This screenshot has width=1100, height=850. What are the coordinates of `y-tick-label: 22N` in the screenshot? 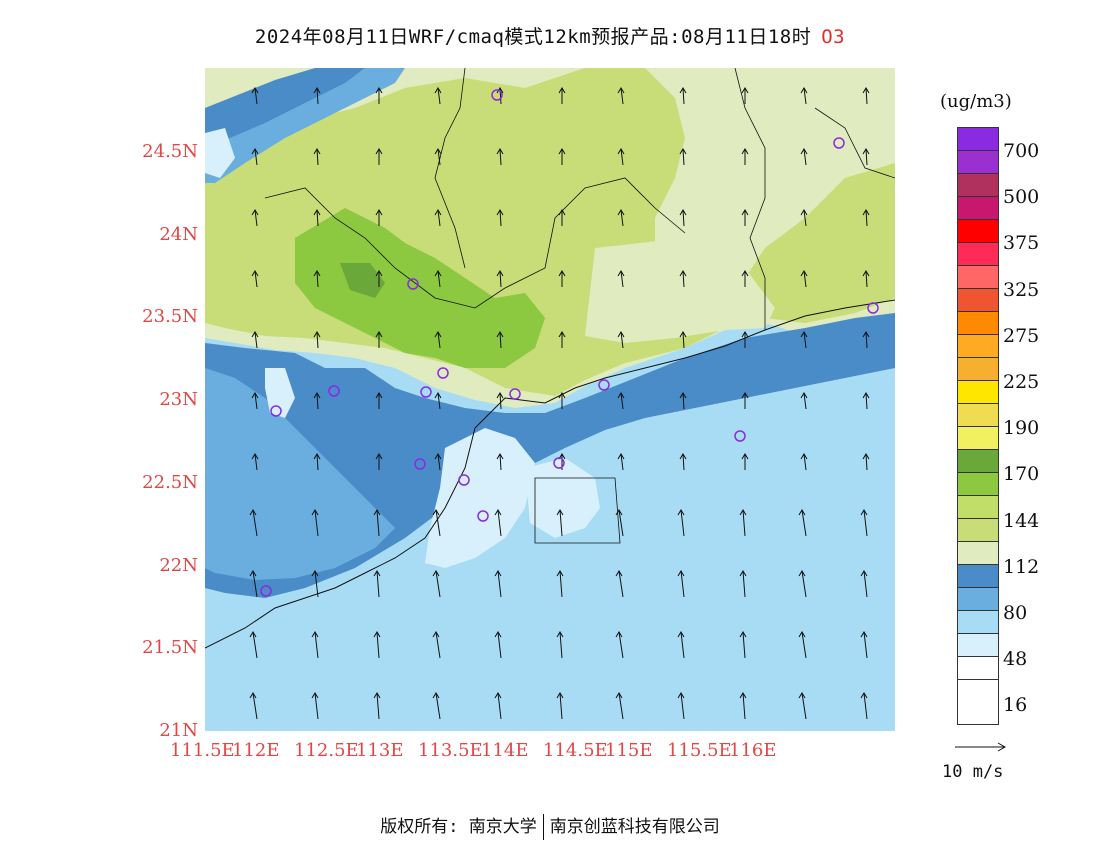 It's located at (178, 565).